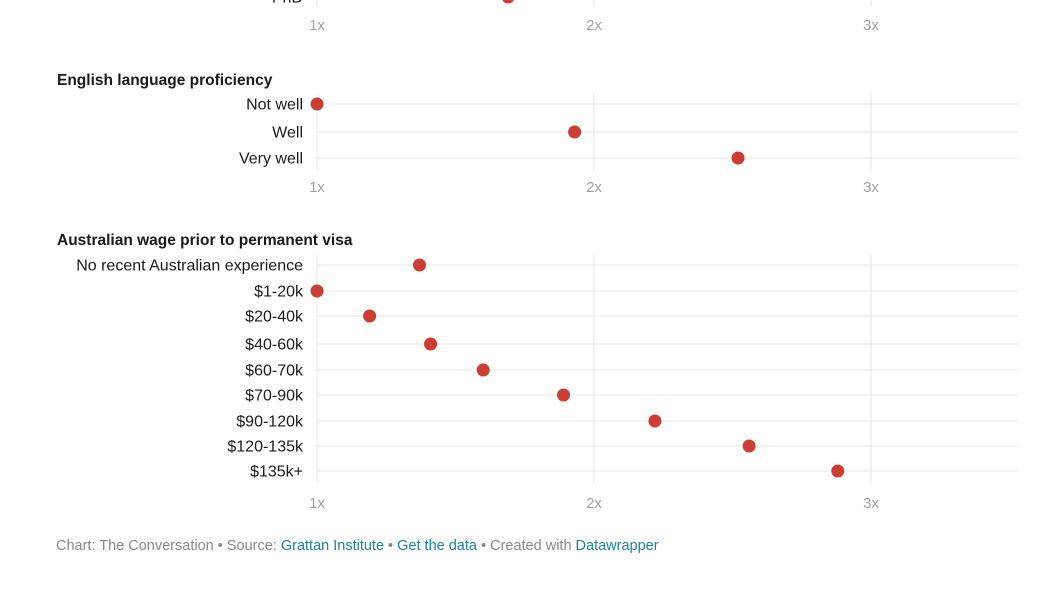 Image resolution: width=1052 pixels, height=610 pixels. Describe the element at coordinates (205, 240) in the screenshot. I see `panel-title: Australian wage prior to permanent visa` at that location.